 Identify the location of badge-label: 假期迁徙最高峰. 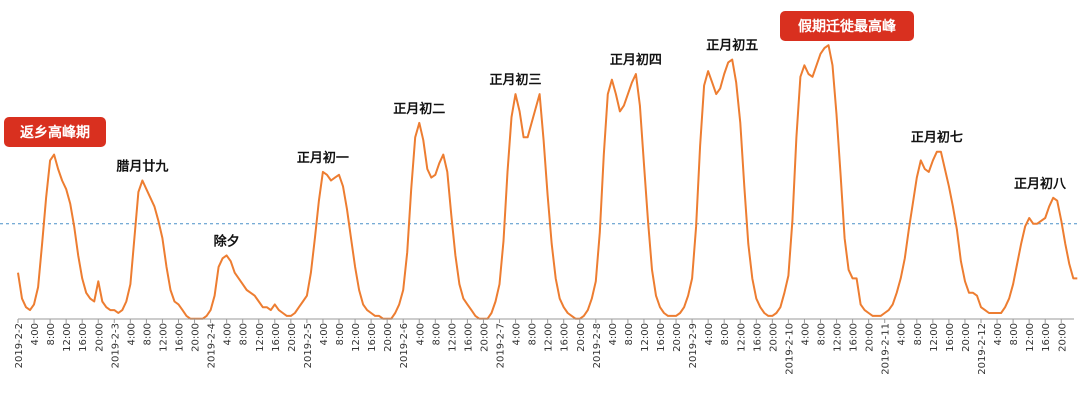
(847, 26).